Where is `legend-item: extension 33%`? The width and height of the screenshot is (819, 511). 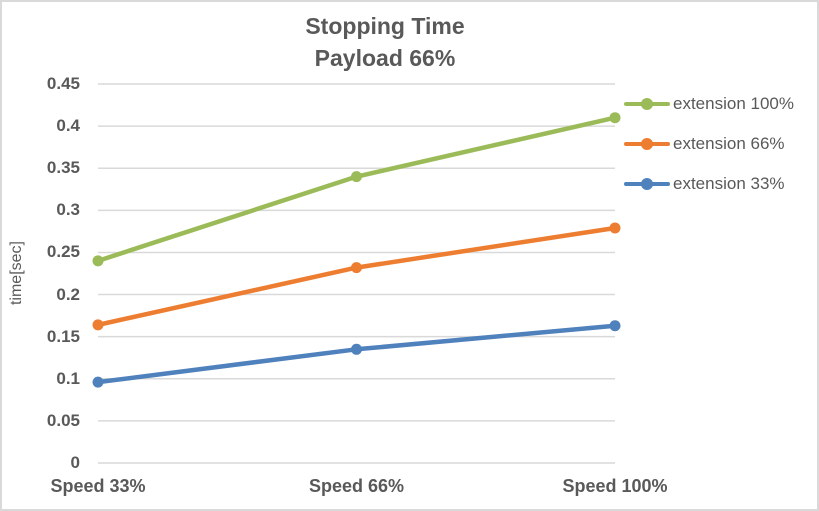 legend-item: extension 33% is located at coordinates (704, 184).